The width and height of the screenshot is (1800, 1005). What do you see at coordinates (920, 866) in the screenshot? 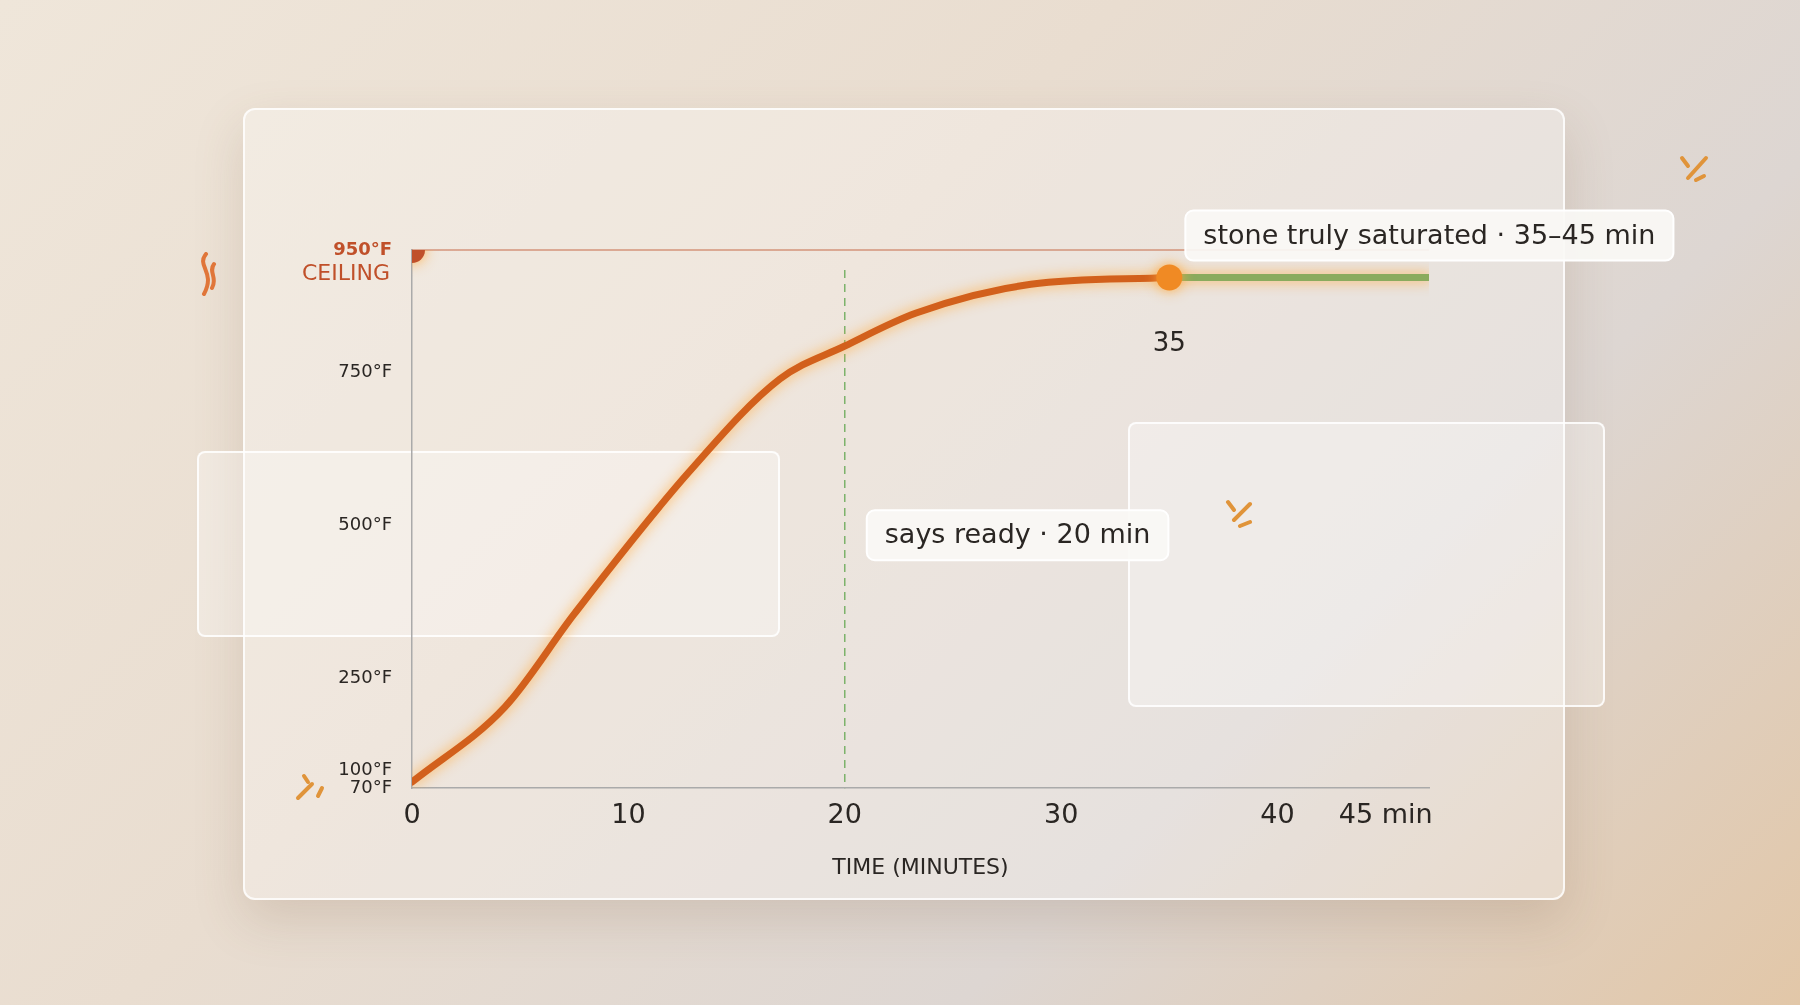
I see `x-axis-title: TIME (MINUTES)` at bounding box center [920, 866].